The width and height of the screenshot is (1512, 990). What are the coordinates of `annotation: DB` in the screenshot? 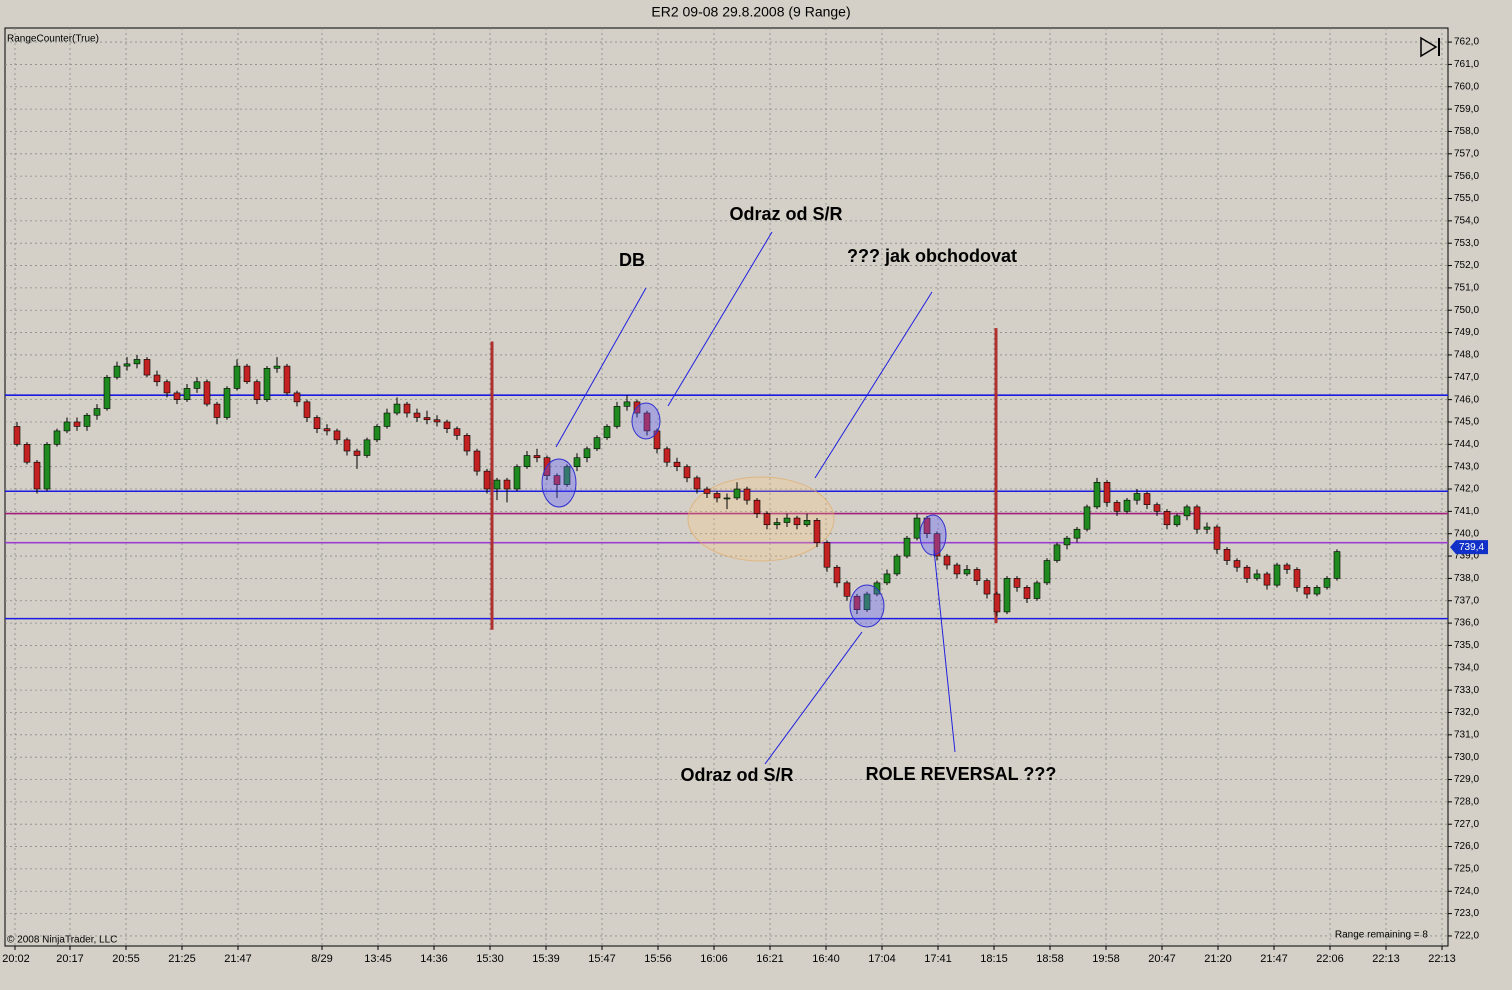 It's located at (632, 260).